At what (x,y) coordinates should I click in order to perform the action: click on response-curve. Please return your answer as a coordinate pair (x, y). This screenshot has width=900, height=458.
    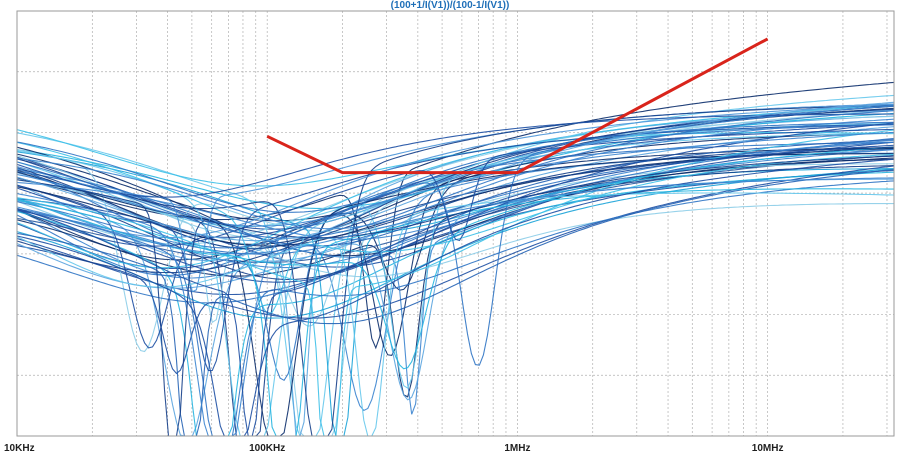
    Looking at the image, I should click on (455, 158).